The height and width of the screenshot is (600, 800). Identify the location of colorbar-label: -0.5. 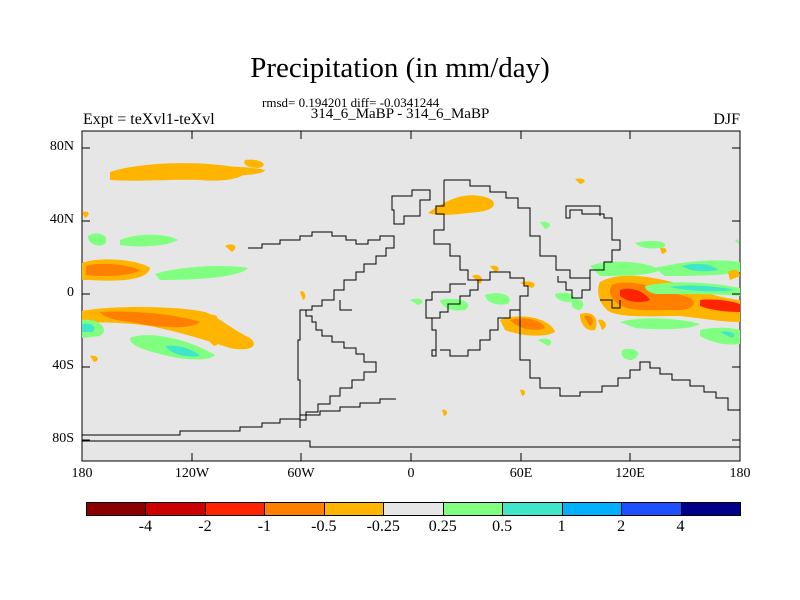
(324, 526).